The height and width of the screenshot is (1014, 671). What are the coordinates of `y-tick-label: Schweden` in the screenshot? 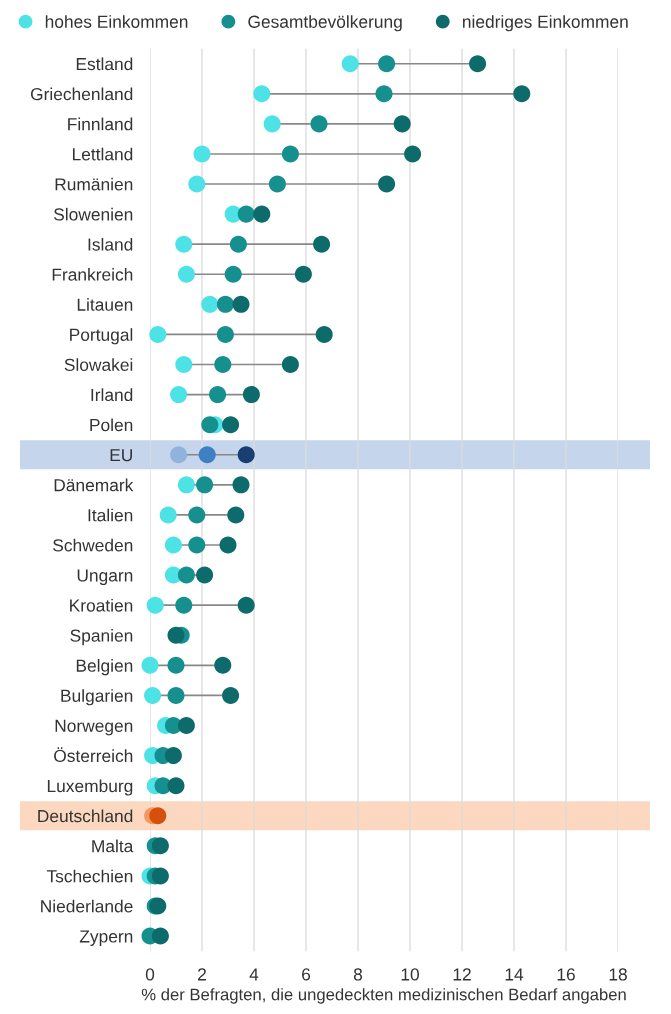 It's located at (93, 545).